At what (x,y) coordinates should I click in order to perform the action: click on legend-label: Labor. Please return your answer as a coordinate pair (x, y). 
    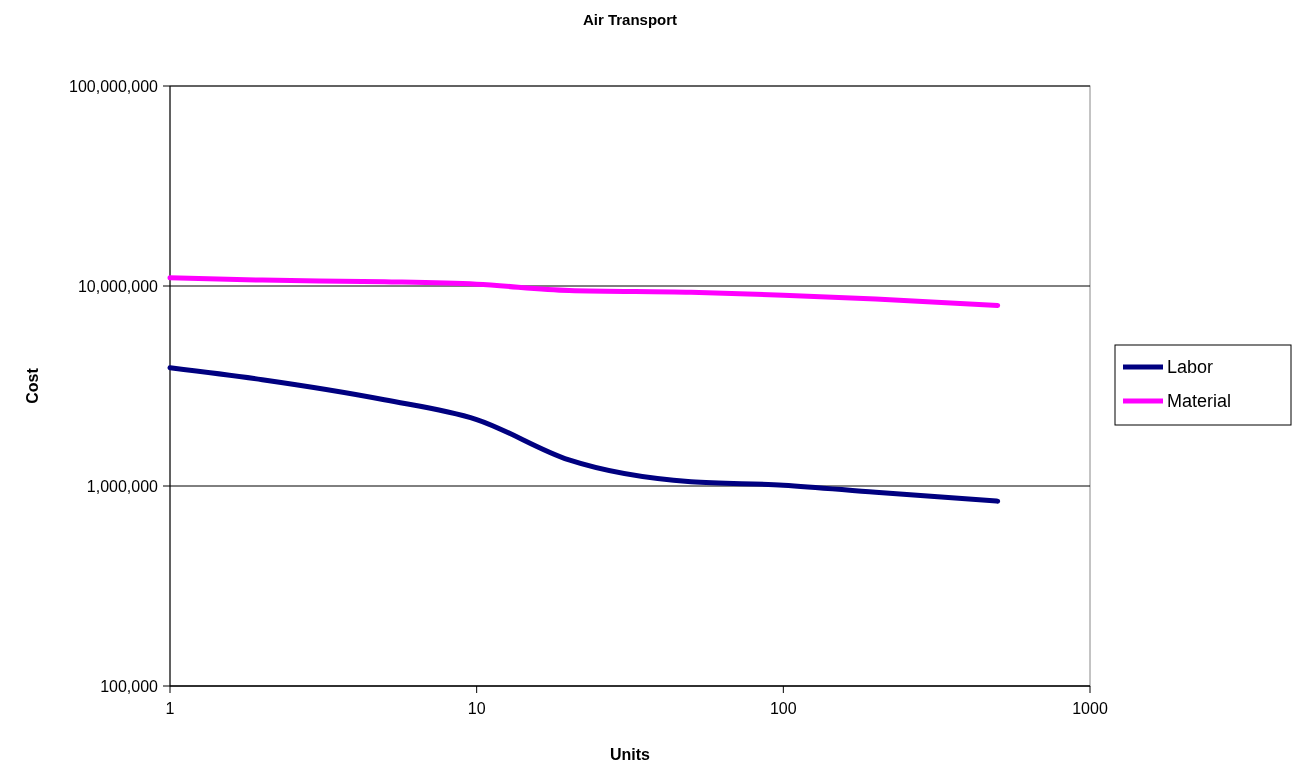
    Looking at the image, I should click on (1190, 367).